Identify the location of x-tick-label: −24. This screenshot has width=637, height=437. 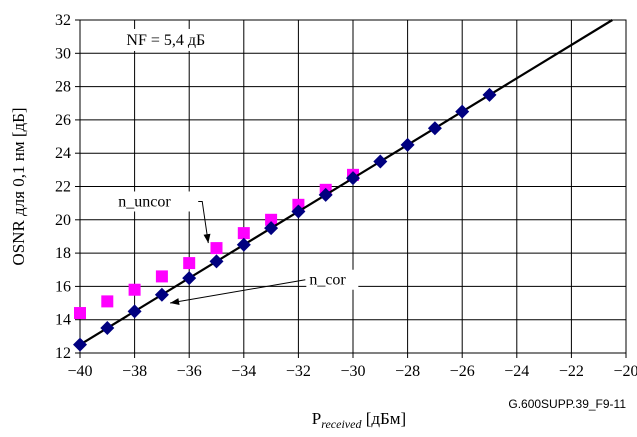
(516, 371).